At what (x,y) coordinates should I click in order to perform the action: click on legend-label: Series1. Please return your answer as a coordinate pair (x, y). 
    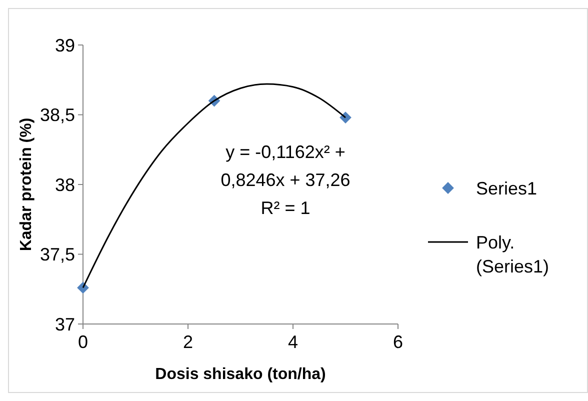
    Looking at the image, I should click on (507, 188).